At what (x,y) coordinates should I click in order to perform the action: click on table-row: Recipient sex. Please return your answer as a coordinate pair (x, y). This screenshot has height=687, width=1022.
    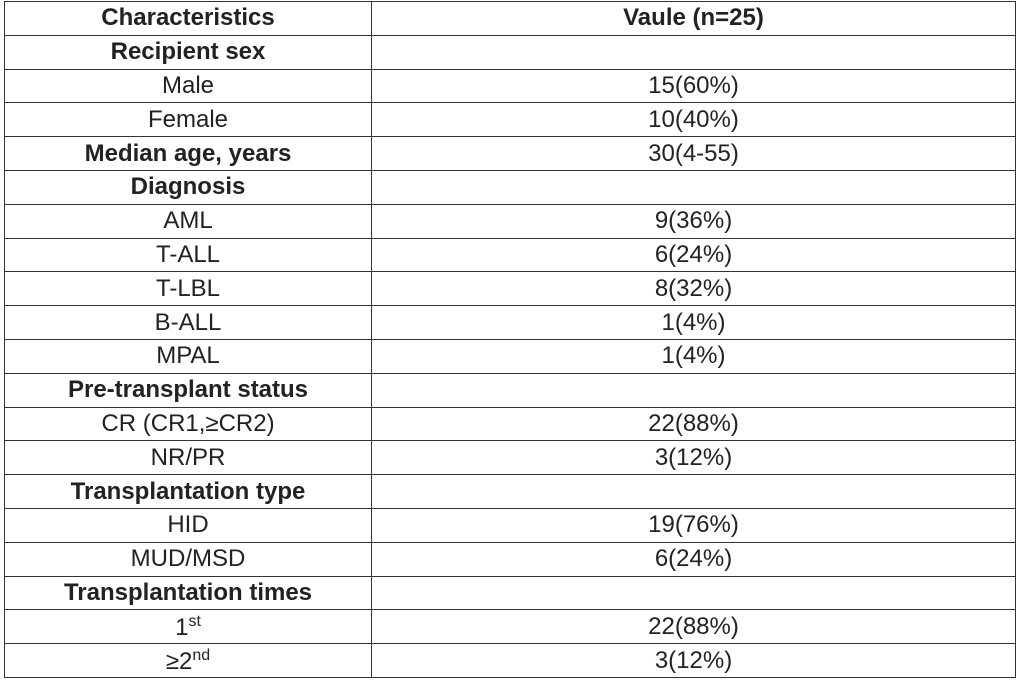
    Looking at the image, I should click on (510, 52).